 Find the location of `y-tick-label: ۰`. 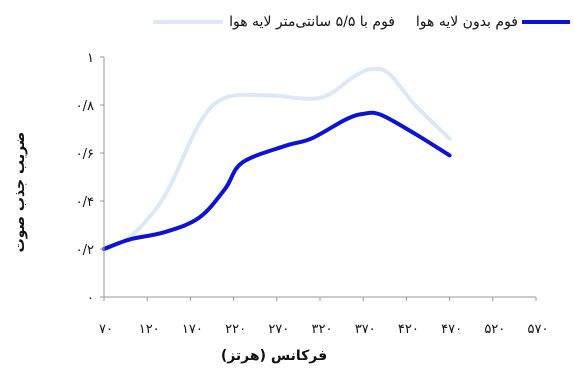

y-tick-label: ۰ is located at coordinates (90, 298).